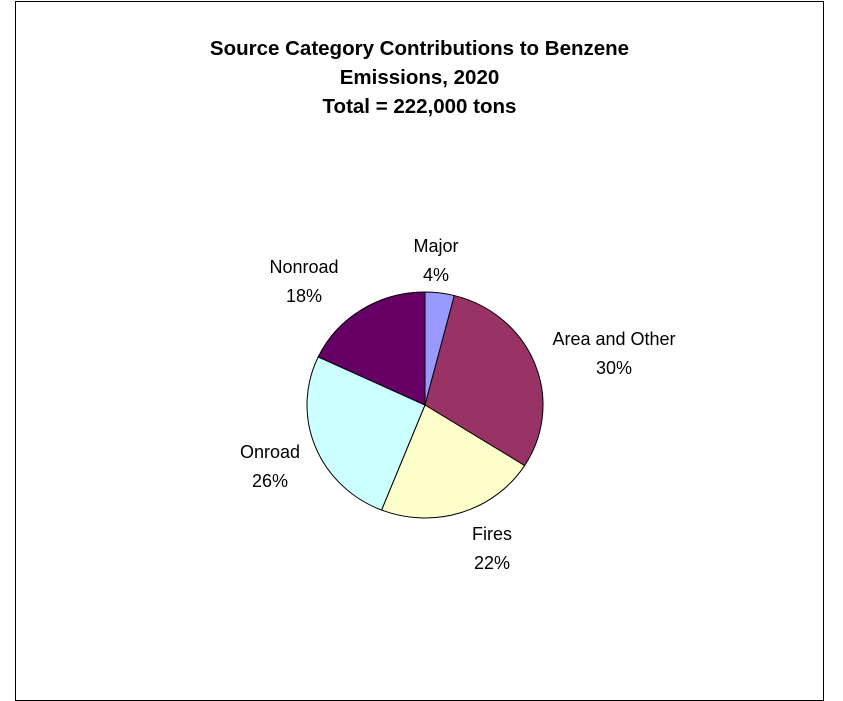 The image size is (843, 701). What do you see at coordinates (492, 534) in the screenshot?
I see `slice-label-fires: Fires` at bounding box center [492, 534].